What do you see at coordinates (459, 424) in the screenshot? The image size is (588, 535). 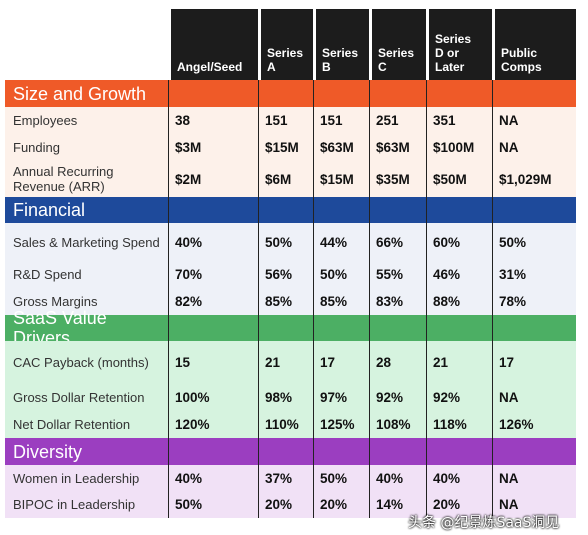 I see `table-cell: 118%` at bounding box center [459, 424].